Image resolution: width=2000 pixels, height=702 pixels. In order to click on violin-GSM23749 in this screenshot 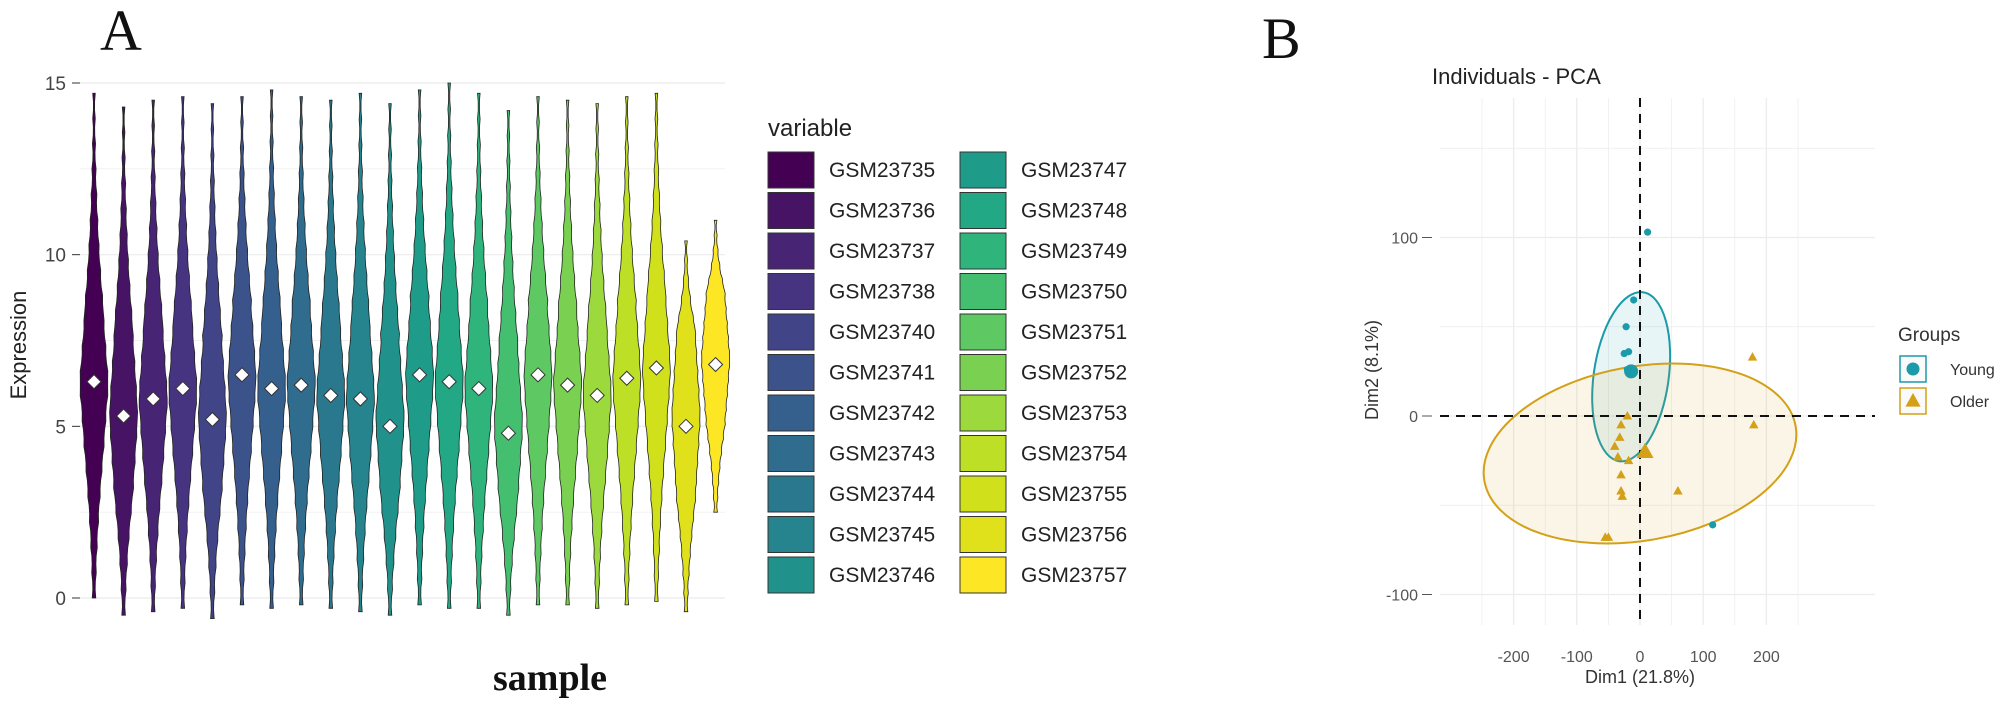, I will do `click(478, 350)`.